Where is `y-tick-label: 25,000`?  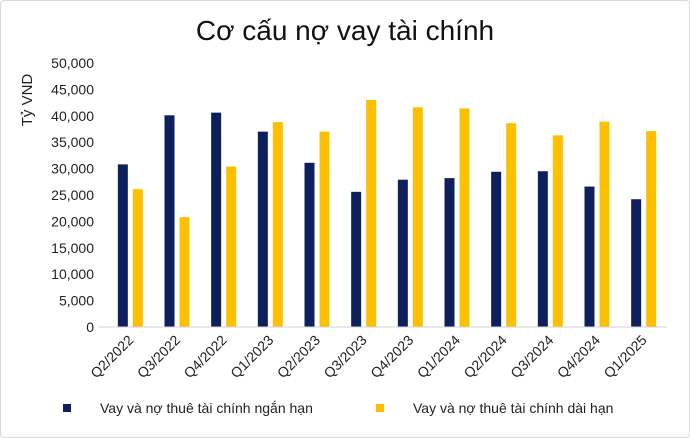
y-tick-label: 25,000 is located at coordinates (72, 195).